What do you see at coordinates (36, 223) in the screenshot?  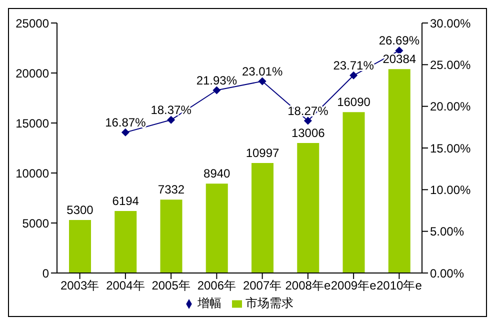 I see `y-tick-label: 5000` at bounding box center [36, 223].